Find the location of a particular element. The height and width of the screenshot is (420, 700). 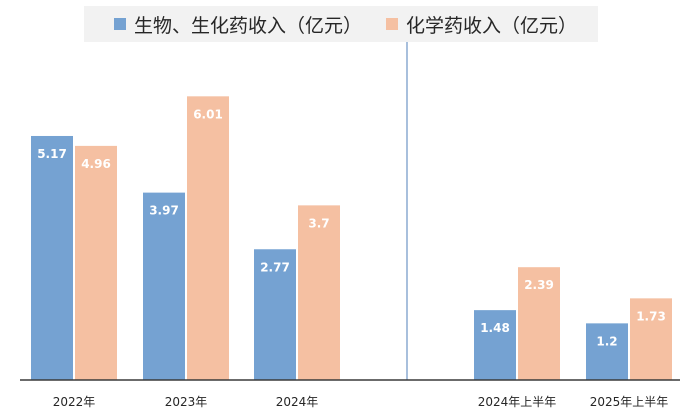

data-label-chem-2: 3.7 is located at coordinates (318, 223).